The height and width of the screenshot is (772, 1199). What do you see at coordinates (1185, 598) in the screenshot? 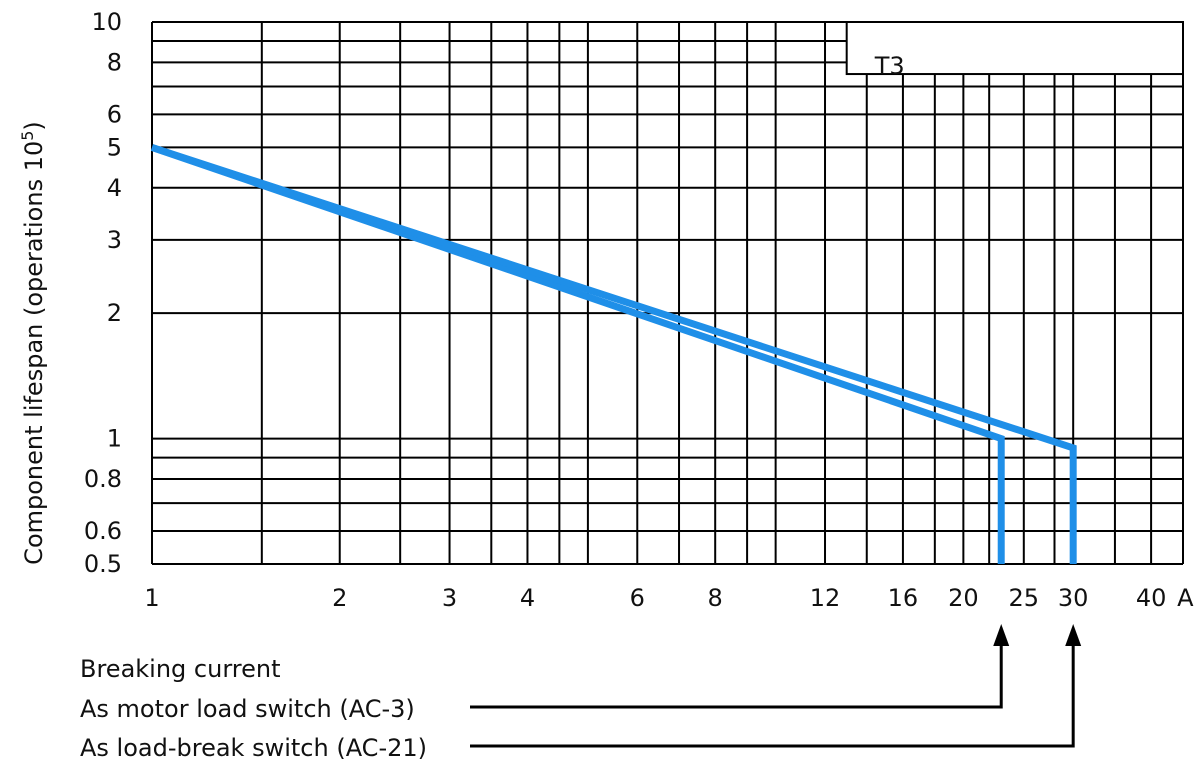
I see `x-unit-label: A` at bounding box center [1185, 598].